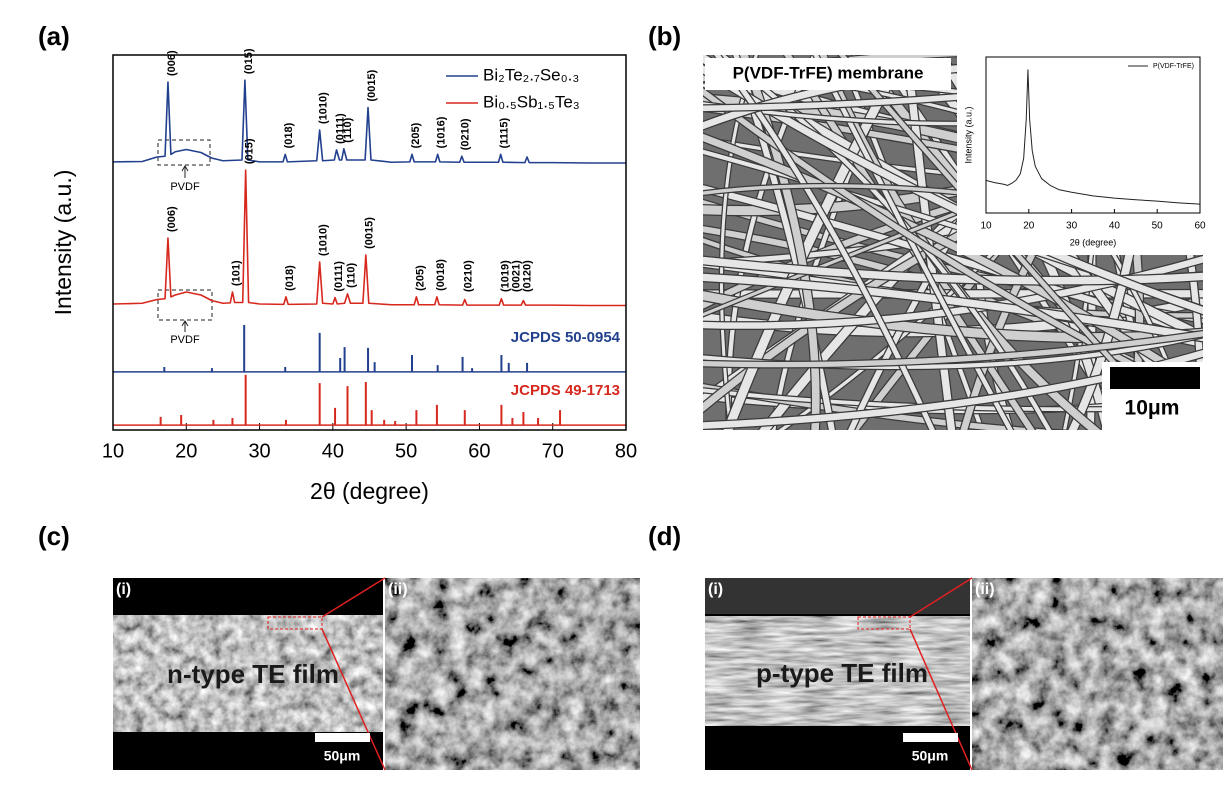  I want to click on x-tick-label: 80, so click(626, 451).